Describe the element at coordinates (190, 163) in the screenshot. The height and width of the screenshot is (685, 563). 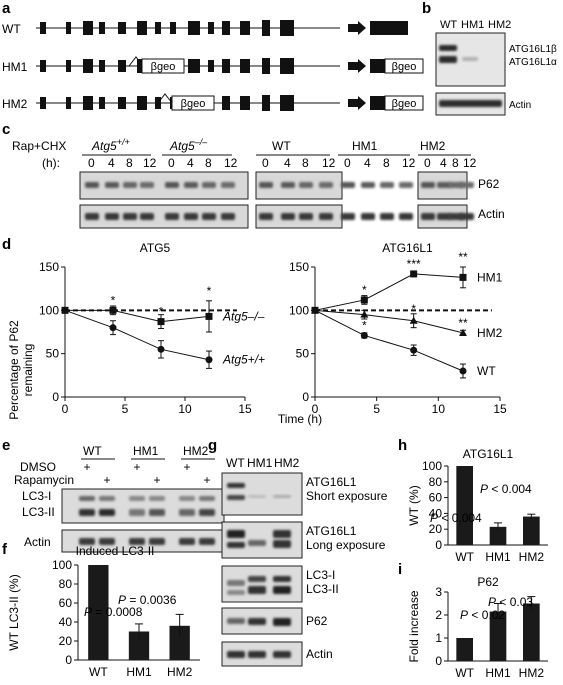
I see `timepoint-label: 4` at that location.